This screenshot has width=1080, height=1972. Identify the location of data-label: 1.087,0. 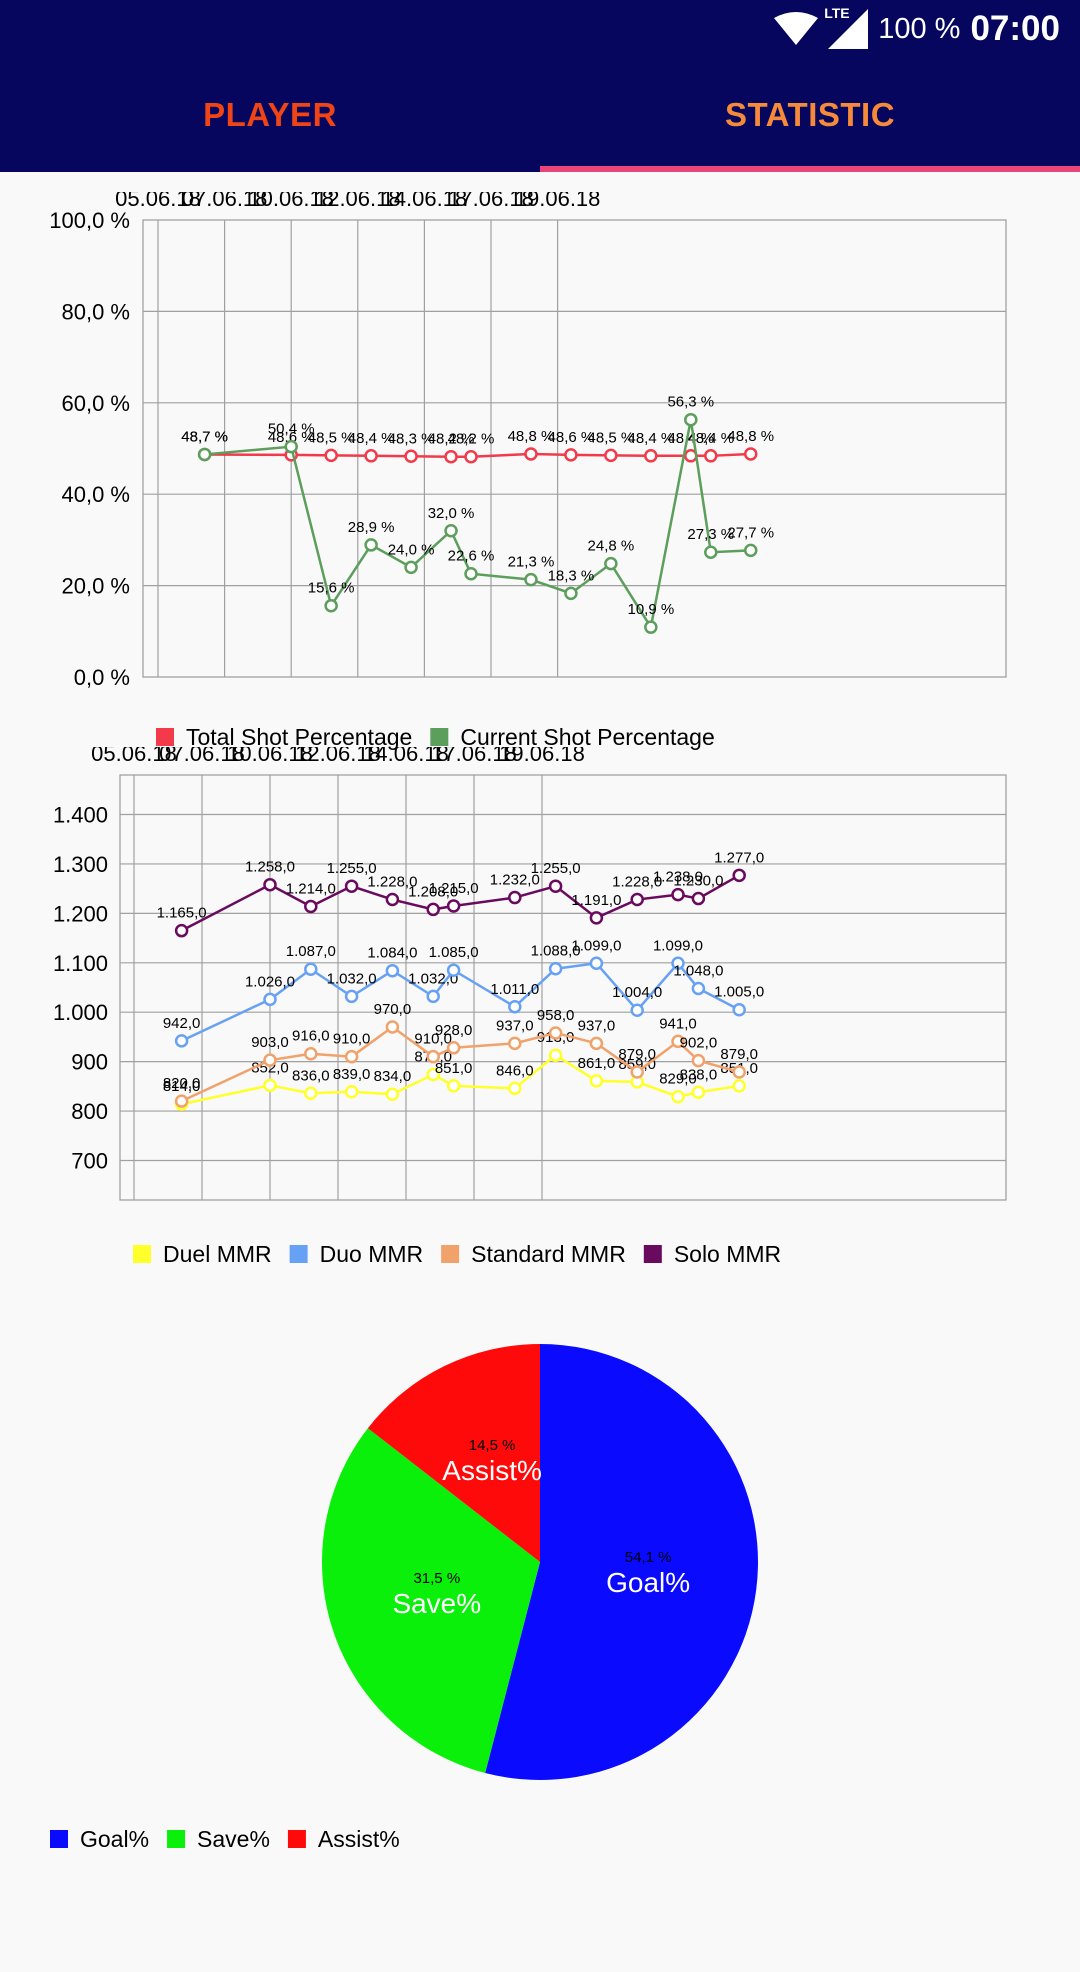
(311, 951).